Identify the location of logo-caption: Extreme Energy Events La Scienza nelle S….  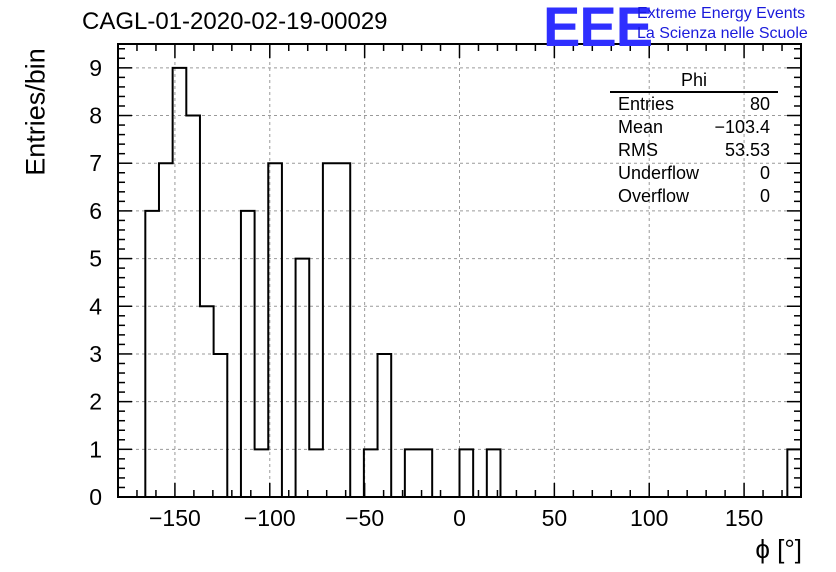
(722, 24).